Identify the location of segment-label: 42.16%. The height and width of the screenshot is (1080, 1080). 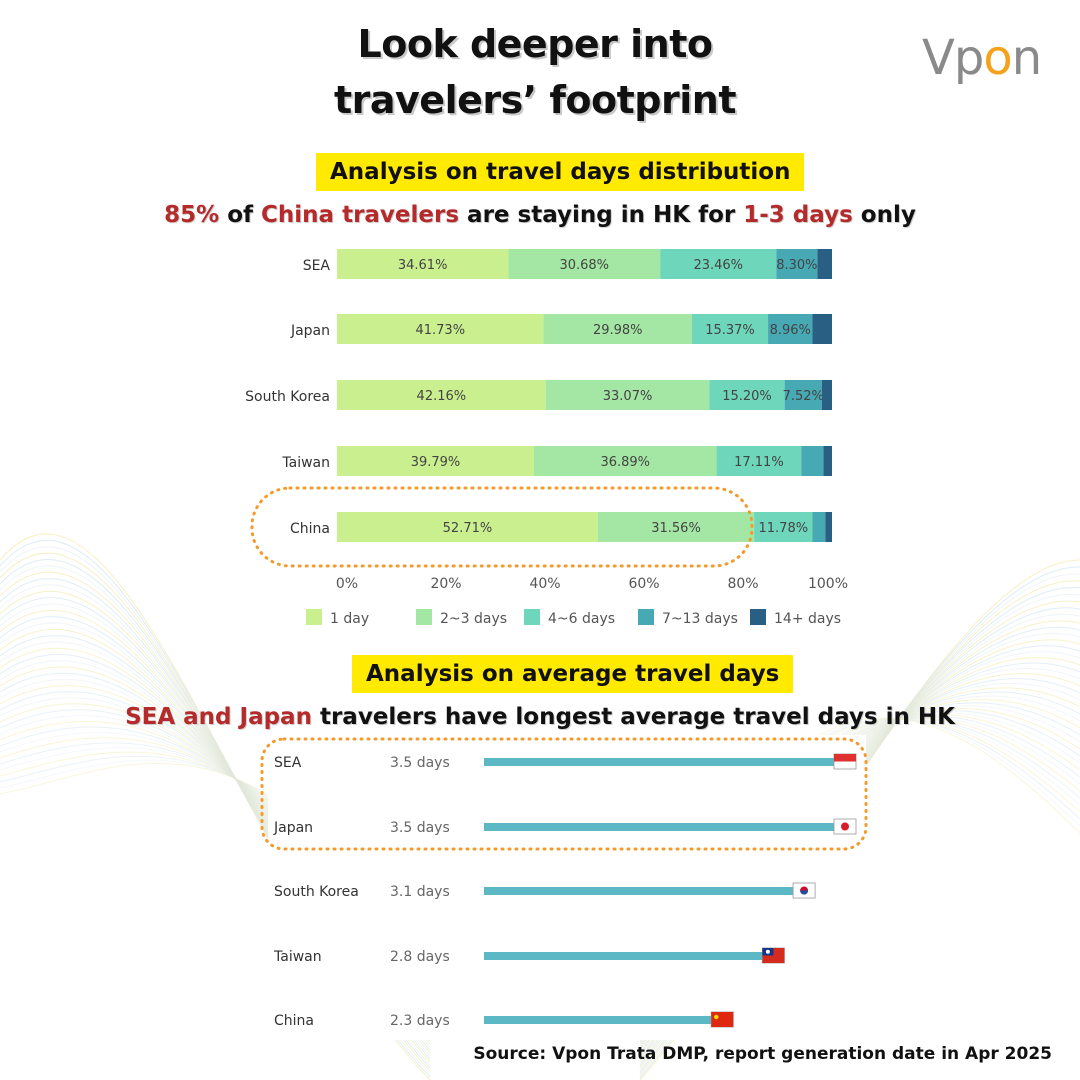
(442, 396).